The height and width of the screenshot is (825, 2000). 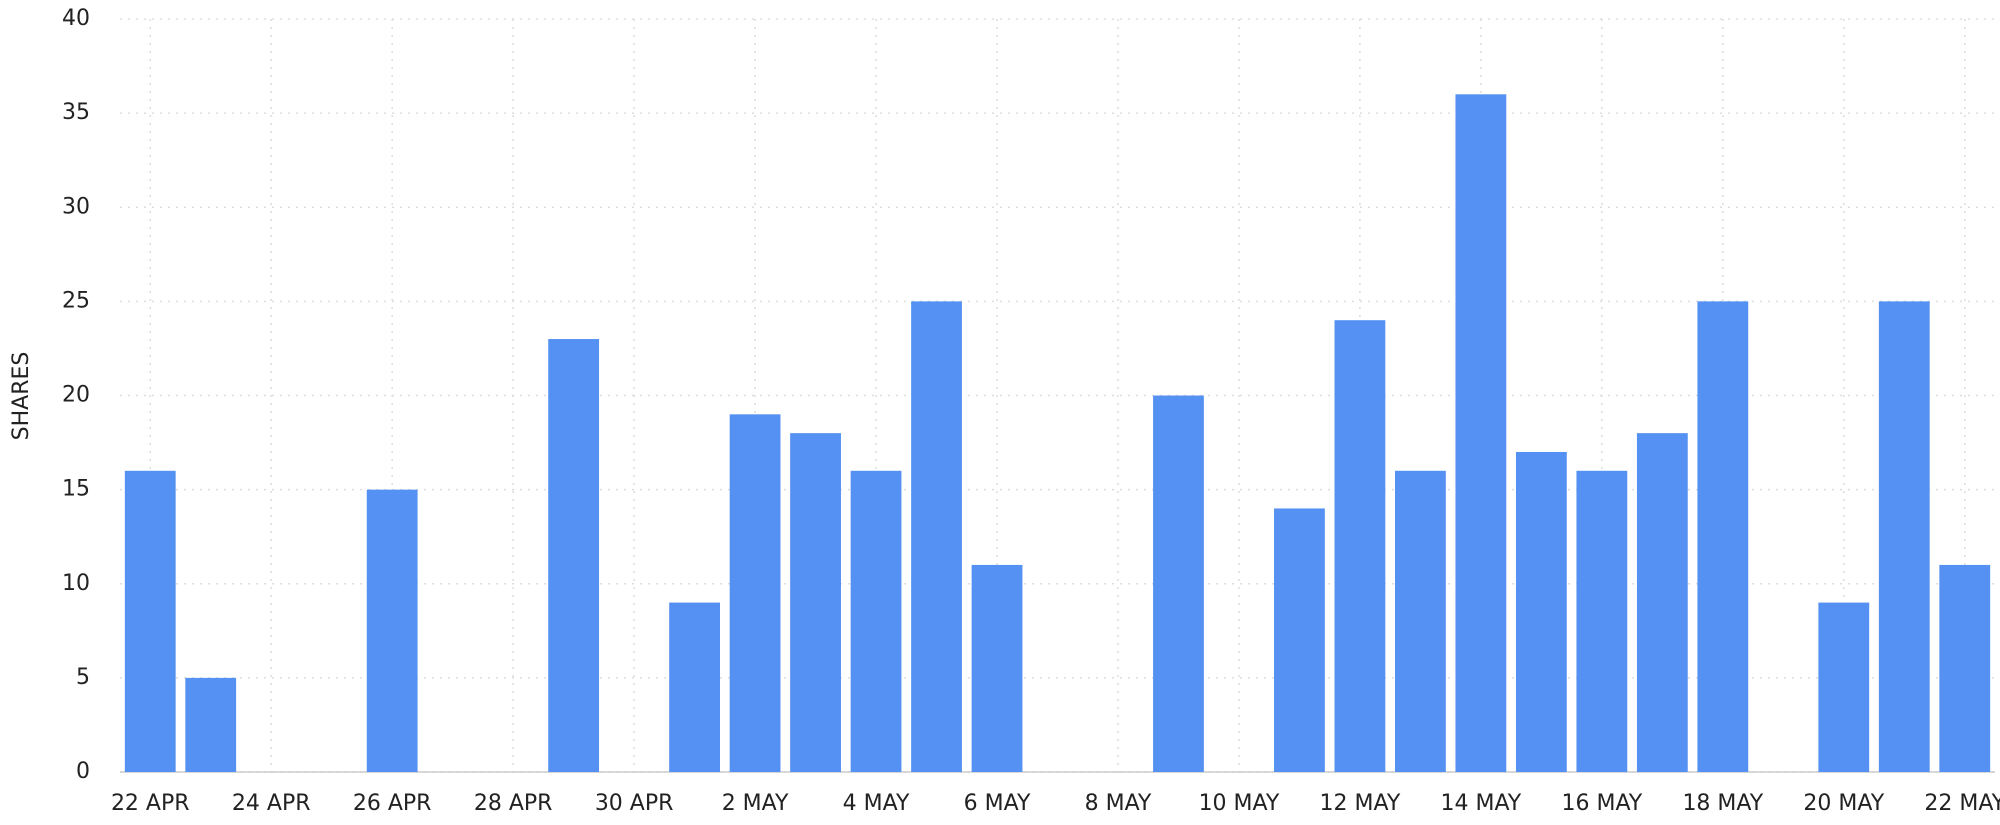 What do you see at coordinates (1481, 803) in the screenshot?
I see `x-tick-label: 14 MAY` at bounding box center [1481, 803].